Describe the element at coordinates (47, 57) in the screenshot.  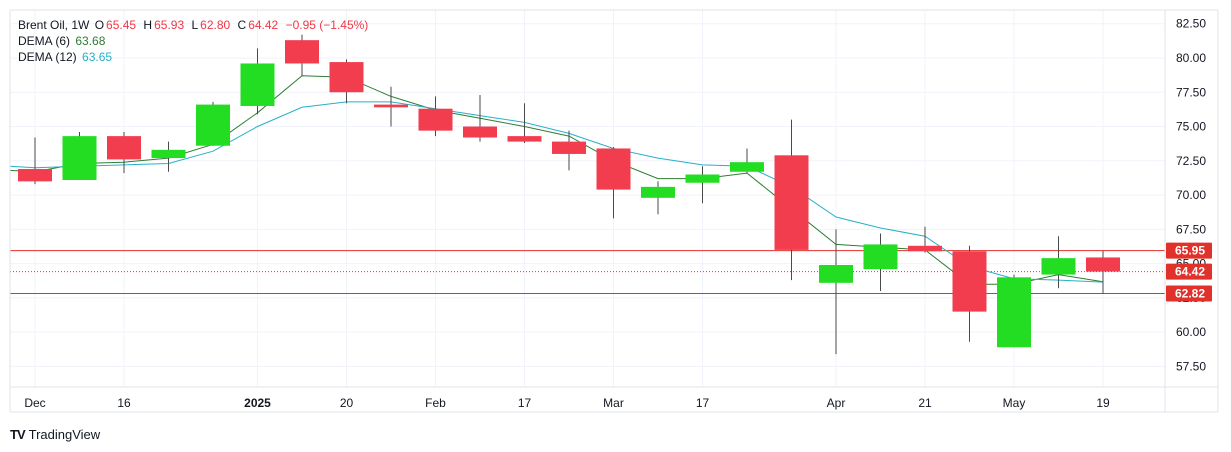
I see `dema12-label: DEMA (12)` at that location.